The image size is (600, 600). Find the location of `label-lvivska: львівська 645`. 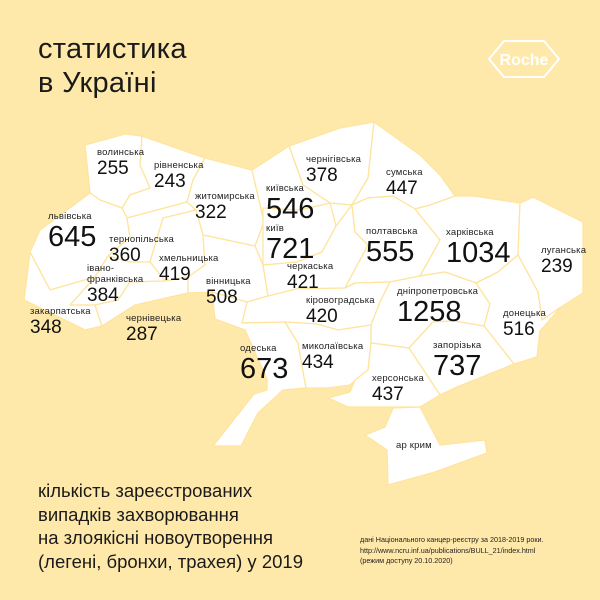

label-lvivska: львівська 645 is located at coordinates (72, 232).